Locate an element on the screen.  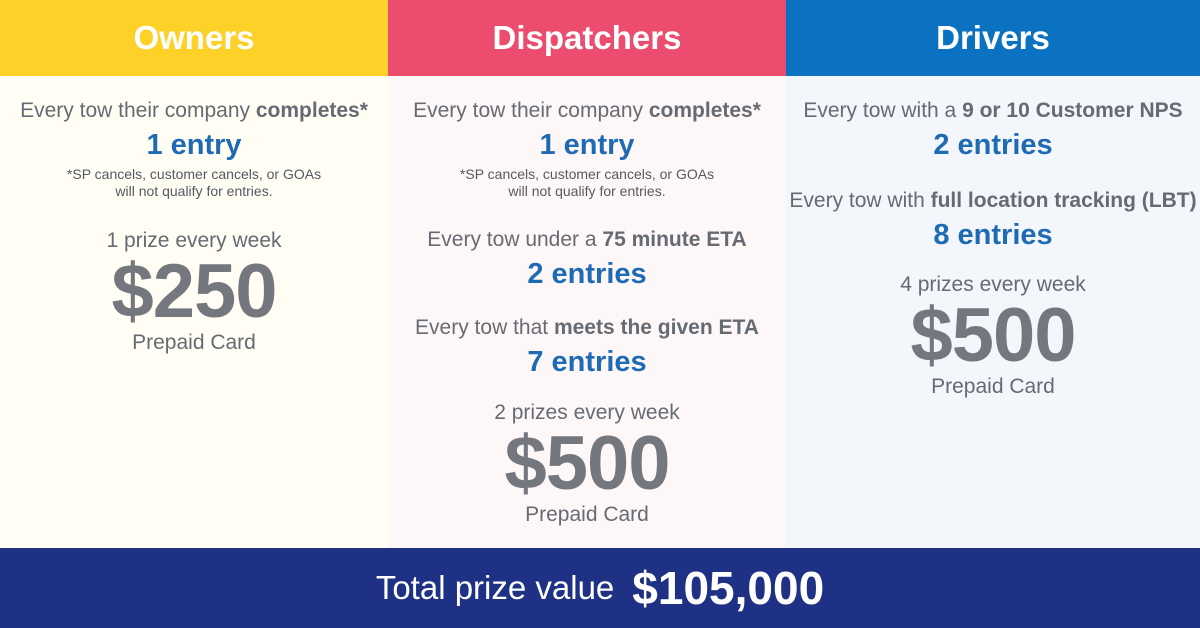
rule-text: Every tow under a 75 minute ETA is located at coordinates (587, 239).